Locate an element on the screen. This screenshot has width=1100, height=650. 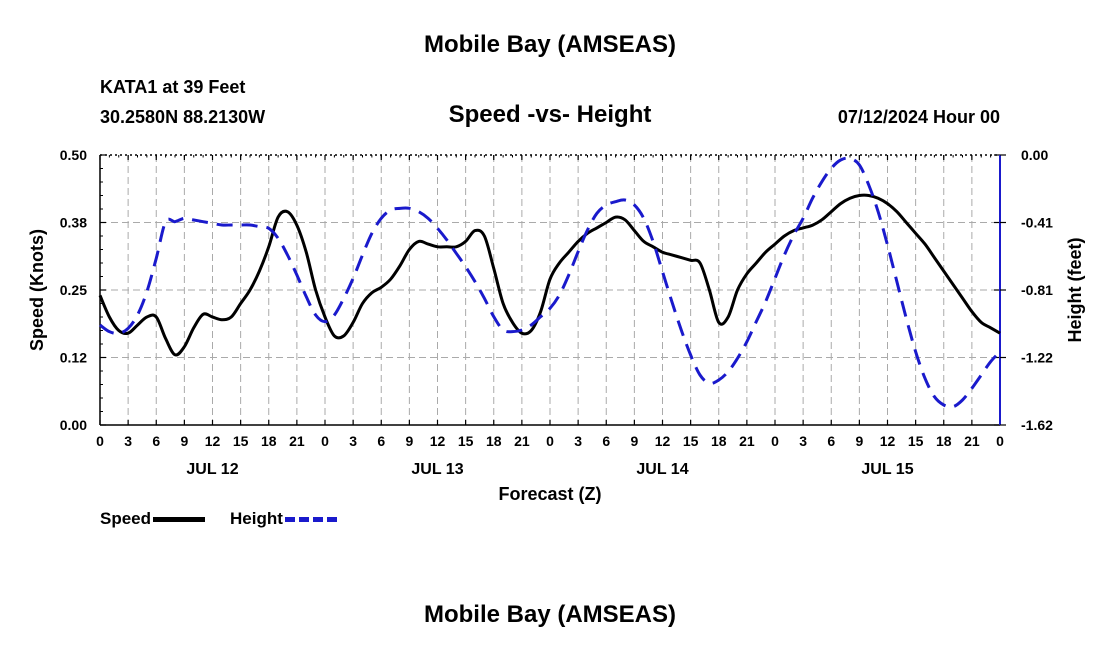
y-tick-label: 0.25 is located at coordinates (73, 290).